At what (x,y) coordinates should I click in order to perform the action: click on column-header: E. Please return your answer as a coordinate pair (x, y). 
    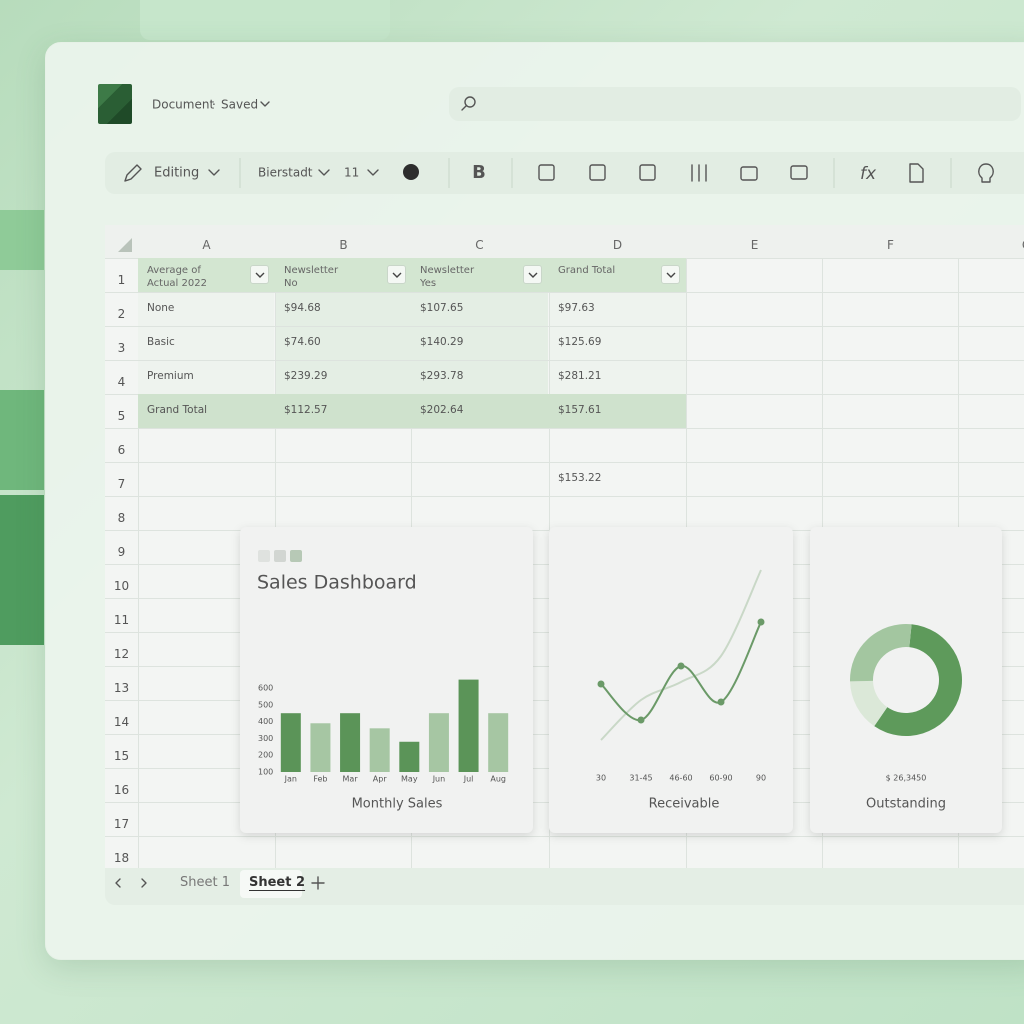
    Looking at the image, I should click on (754, 245).